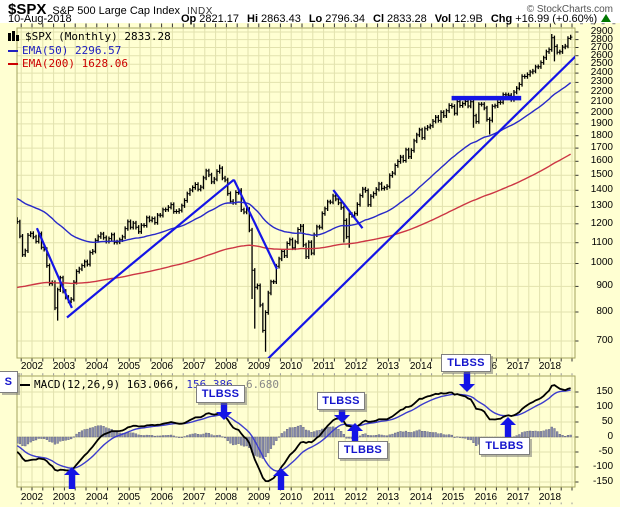 This screenshot has height=507, width=620. Describe the element at coordinates (219, 19) in the screenshot. I see `quote-value-op: 2821.17` at that location.